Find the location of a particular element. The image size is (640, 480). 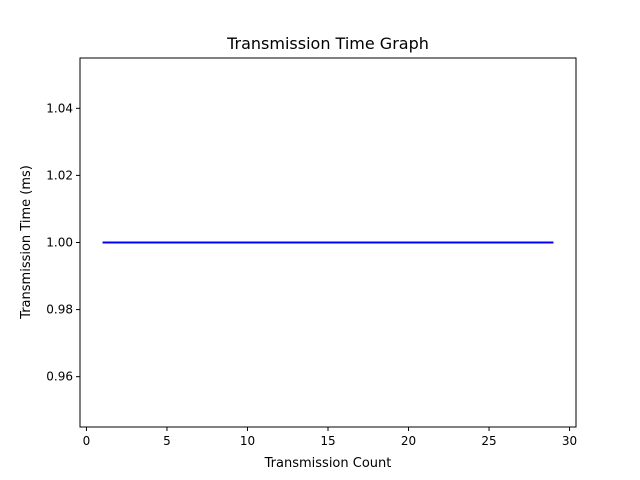

x-tick-label: 0 is located at coordinates (87, 441).